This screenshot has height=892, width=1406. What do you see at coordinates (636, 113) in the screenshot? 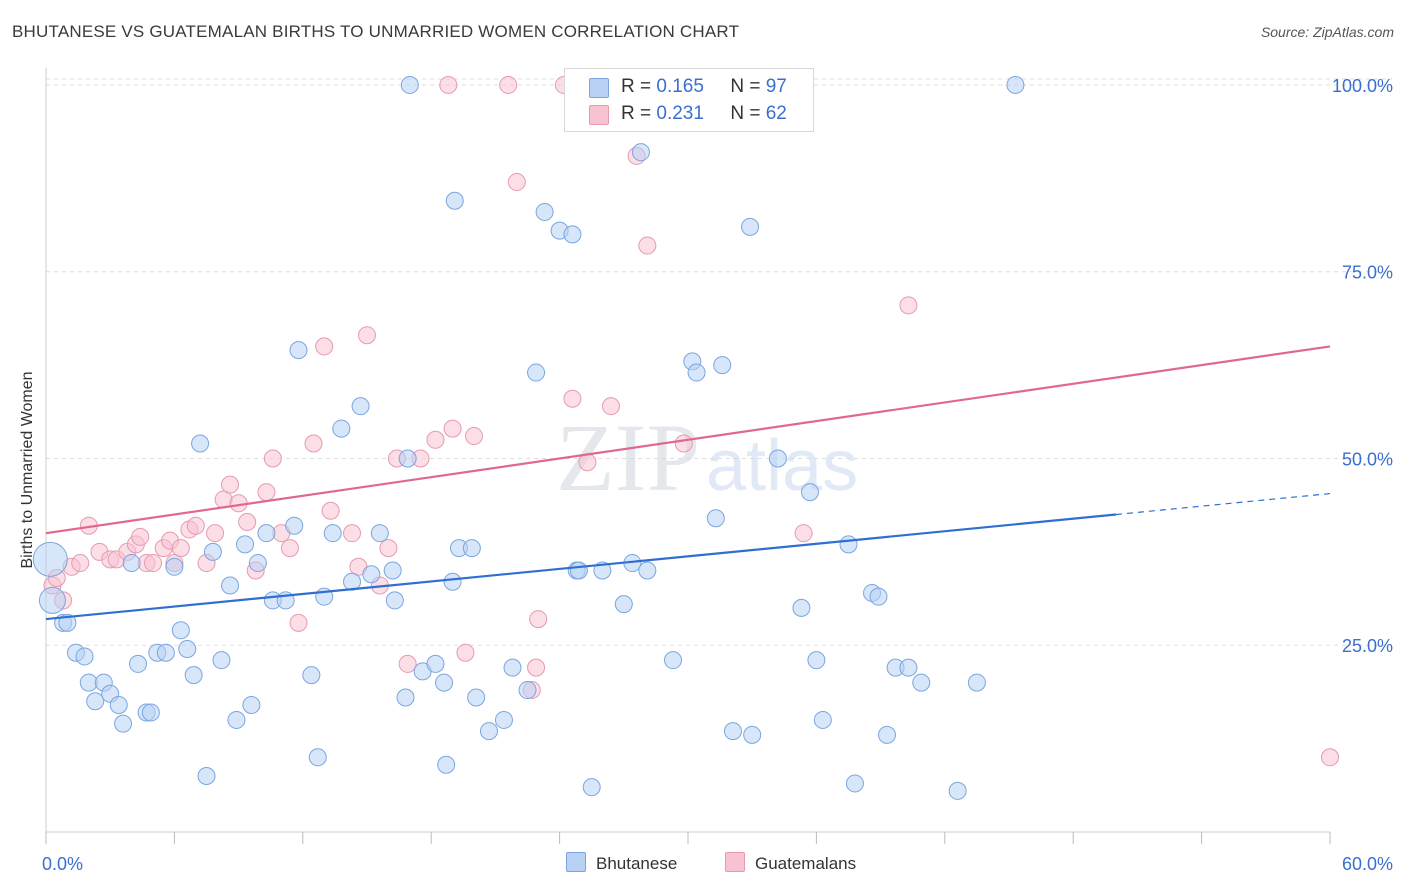
I see `legend-r-label: R =` at bounding box center [636, 113].